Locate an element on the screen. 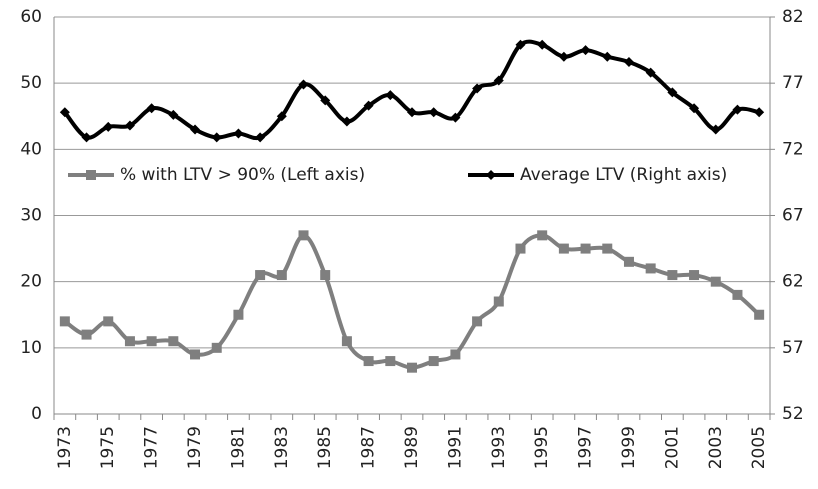  x-tick-label: 1983 is located at coordinates (282, 447).